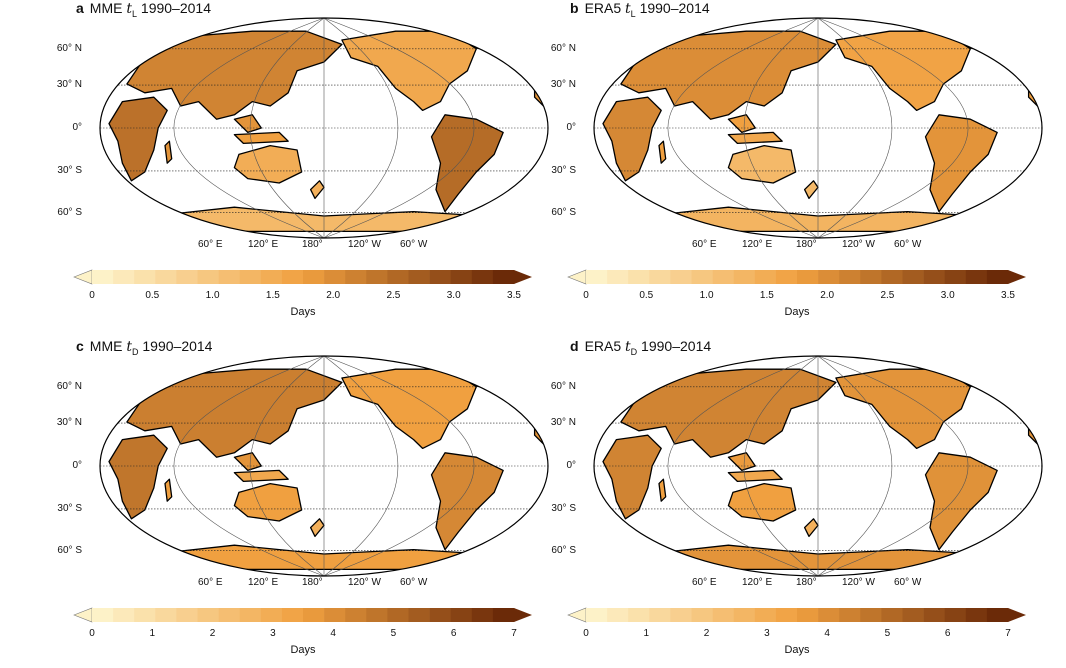 Image resolution: width=1066 pixels, height=668 pixels. I want to click on colorbar-tick-label: 2, so click(212, 633).